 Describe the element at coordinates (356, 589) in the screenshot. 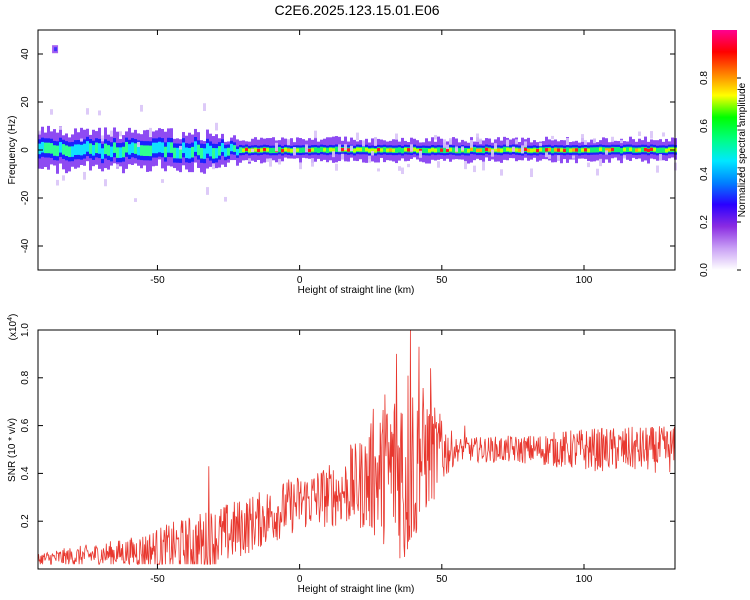

I see `snr-x-axis-label: Height of straight line (km)` at that location.